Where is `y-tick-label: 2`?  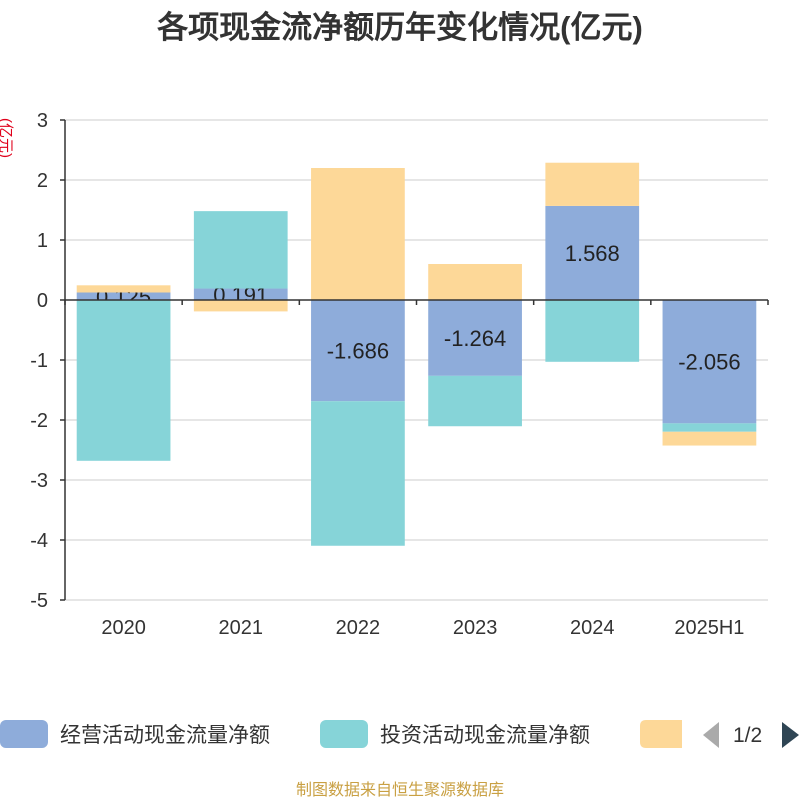 y-tick-label: 2 is located at coordinates (42, 181).